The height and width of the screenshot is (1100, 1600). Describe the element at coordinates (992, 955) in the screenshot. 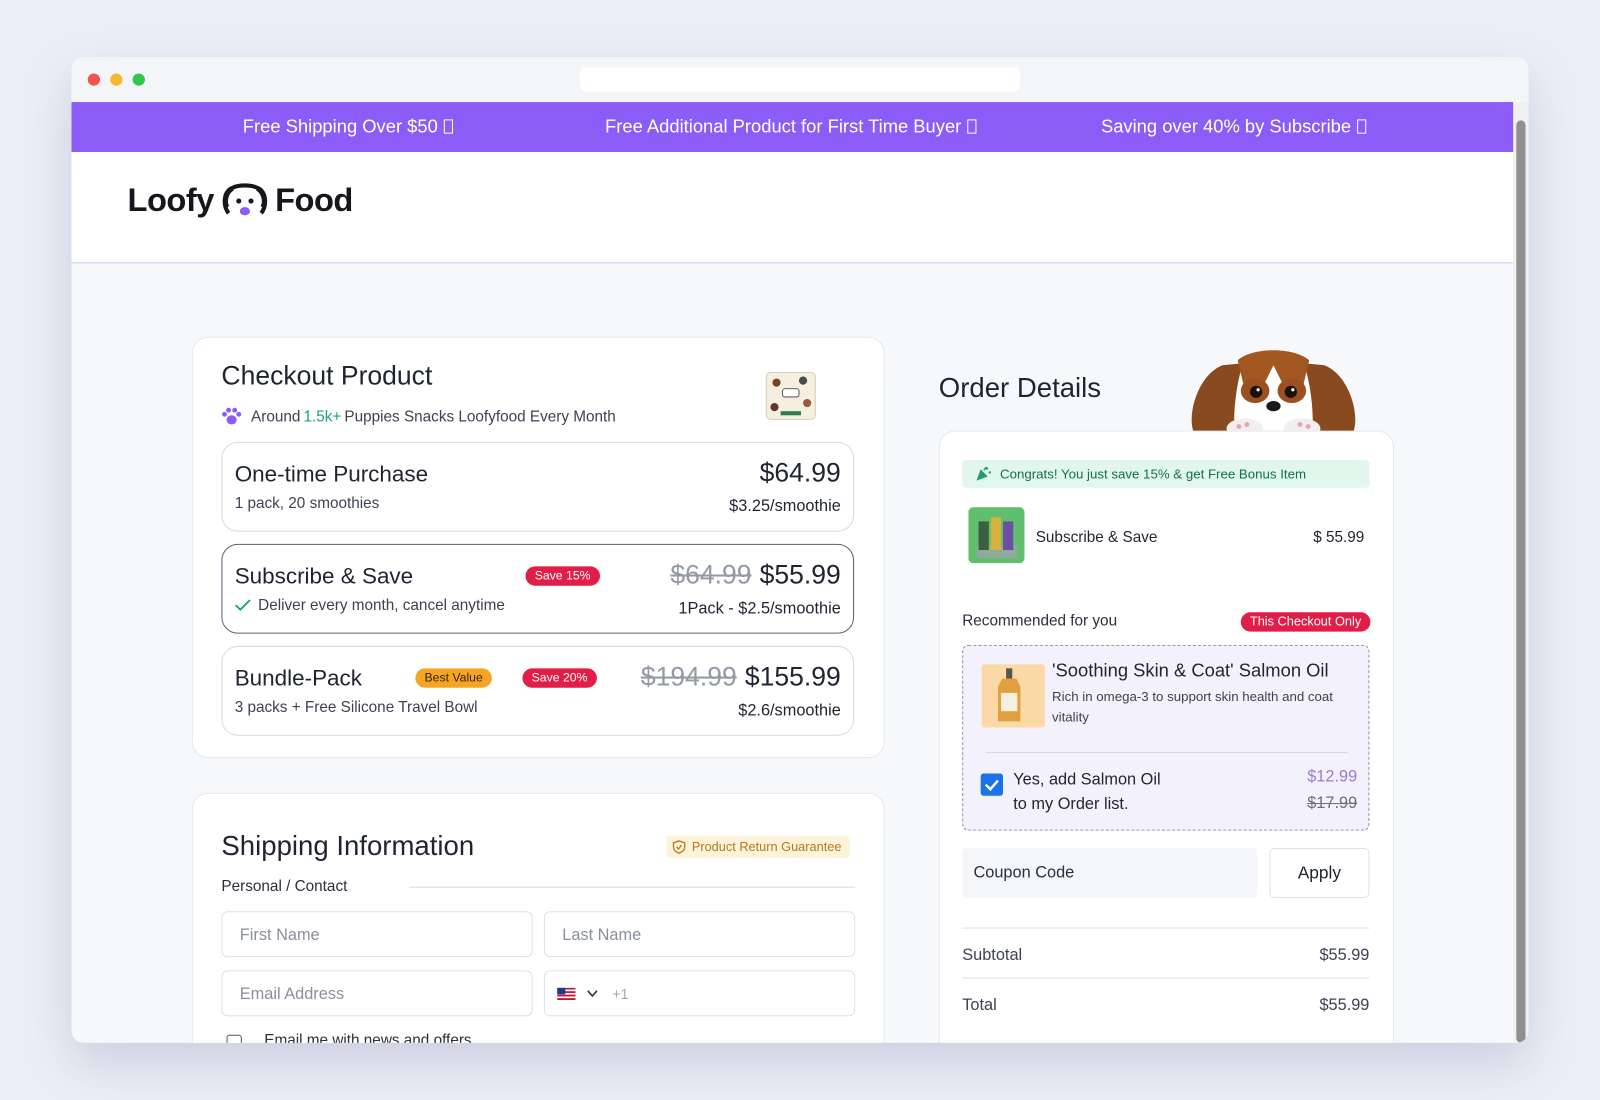

I see `subtotal-label: Subtotal` at that location.